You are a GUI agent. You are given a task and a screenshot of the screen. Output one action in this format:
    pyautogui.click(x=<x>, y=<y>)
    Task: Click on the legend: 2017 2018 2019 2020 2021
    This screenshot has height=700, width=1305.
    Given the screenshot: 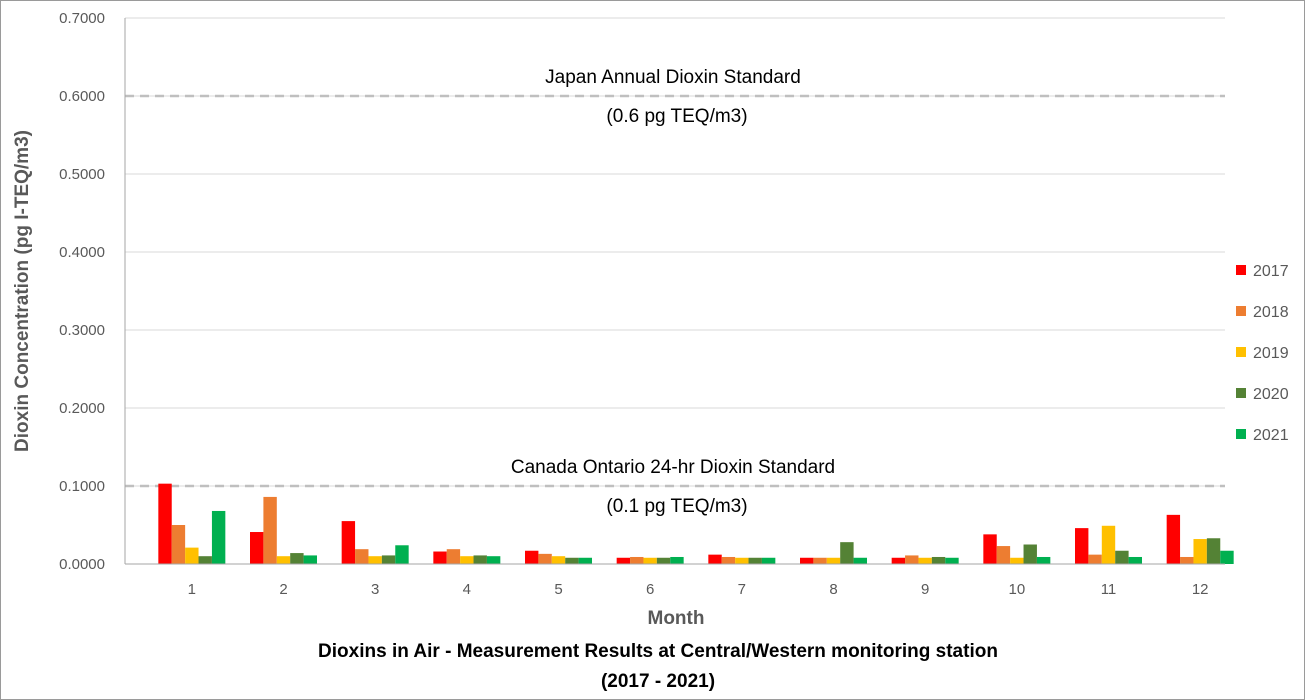 What is the action you would take?
    pyautogui.click(x=1262, y=353)
    